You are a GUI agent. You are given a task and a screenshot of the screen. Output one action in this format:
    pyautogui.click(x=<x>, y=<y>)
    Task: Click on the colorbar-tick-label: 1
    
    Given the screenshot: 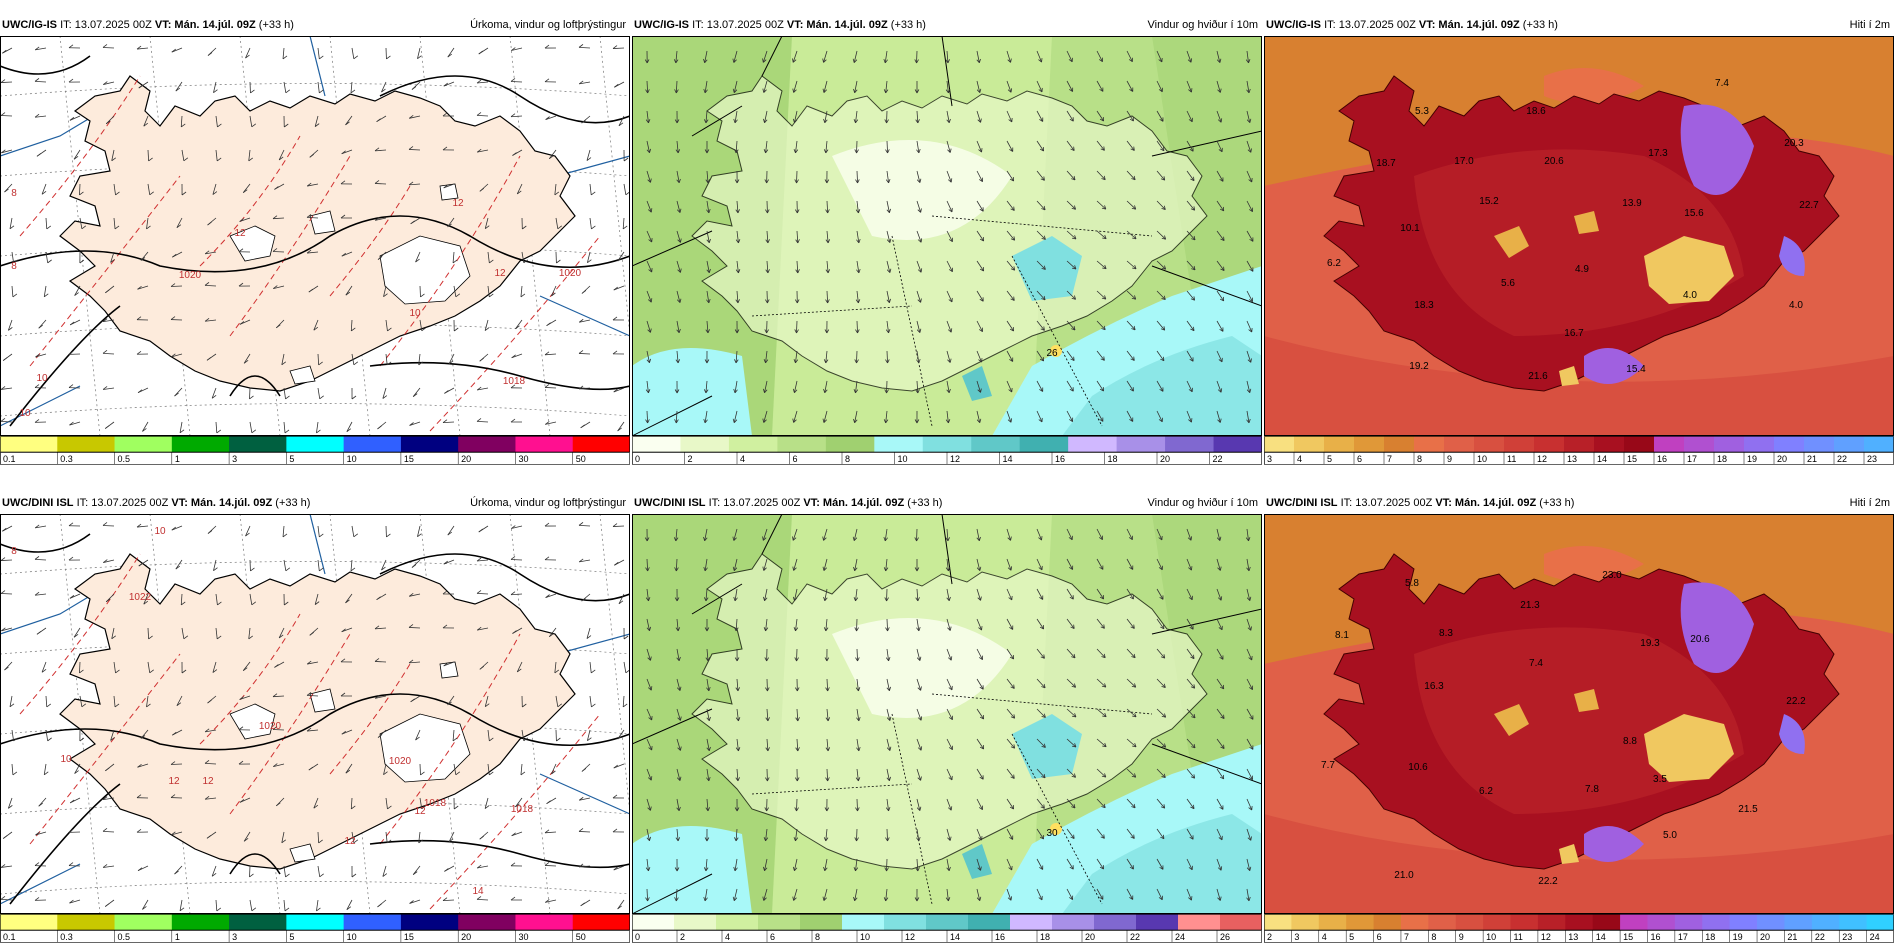 What is the action you would take?
    pyautogui.click(x=177, y=937)
    